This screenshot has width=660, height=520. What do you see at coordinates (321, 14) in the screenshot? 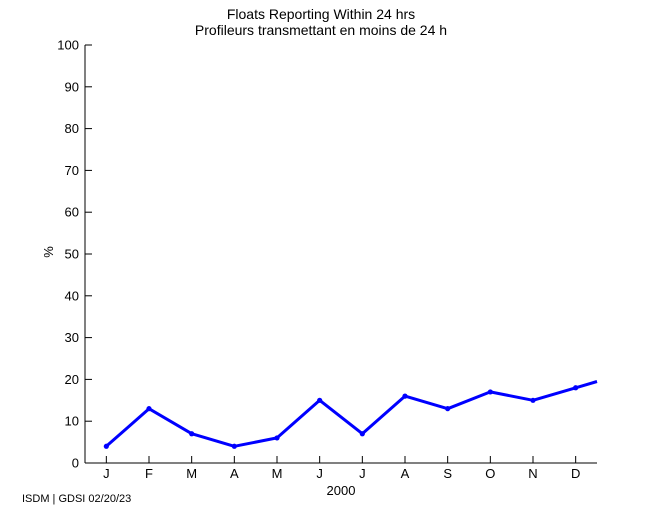
I see `chart-title: Floats Reporting Within 24 hrs` at bounding box center [321, 14].